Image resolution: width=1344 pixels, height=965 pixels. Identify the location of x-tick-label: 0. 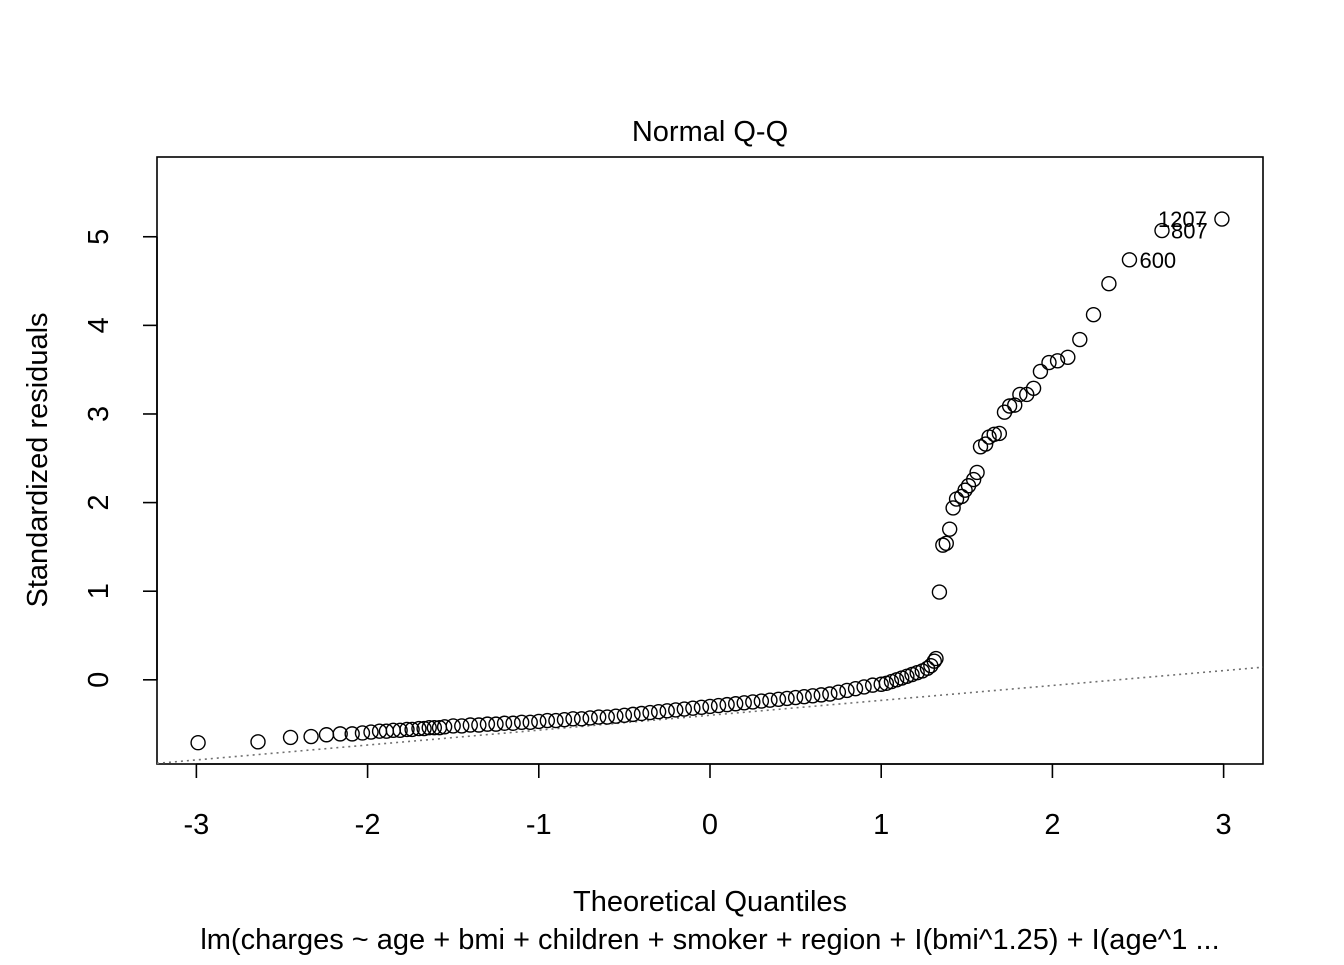
(710, 825).